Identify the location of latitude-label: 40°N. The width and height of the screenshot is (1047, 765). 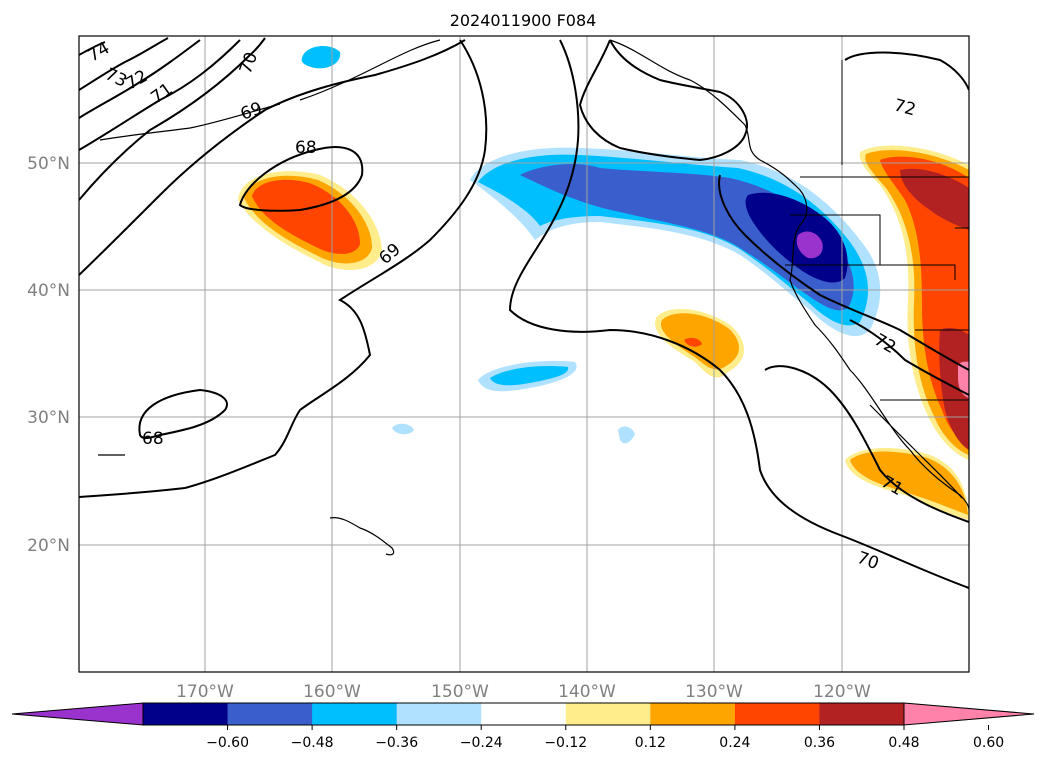
(48, 291).